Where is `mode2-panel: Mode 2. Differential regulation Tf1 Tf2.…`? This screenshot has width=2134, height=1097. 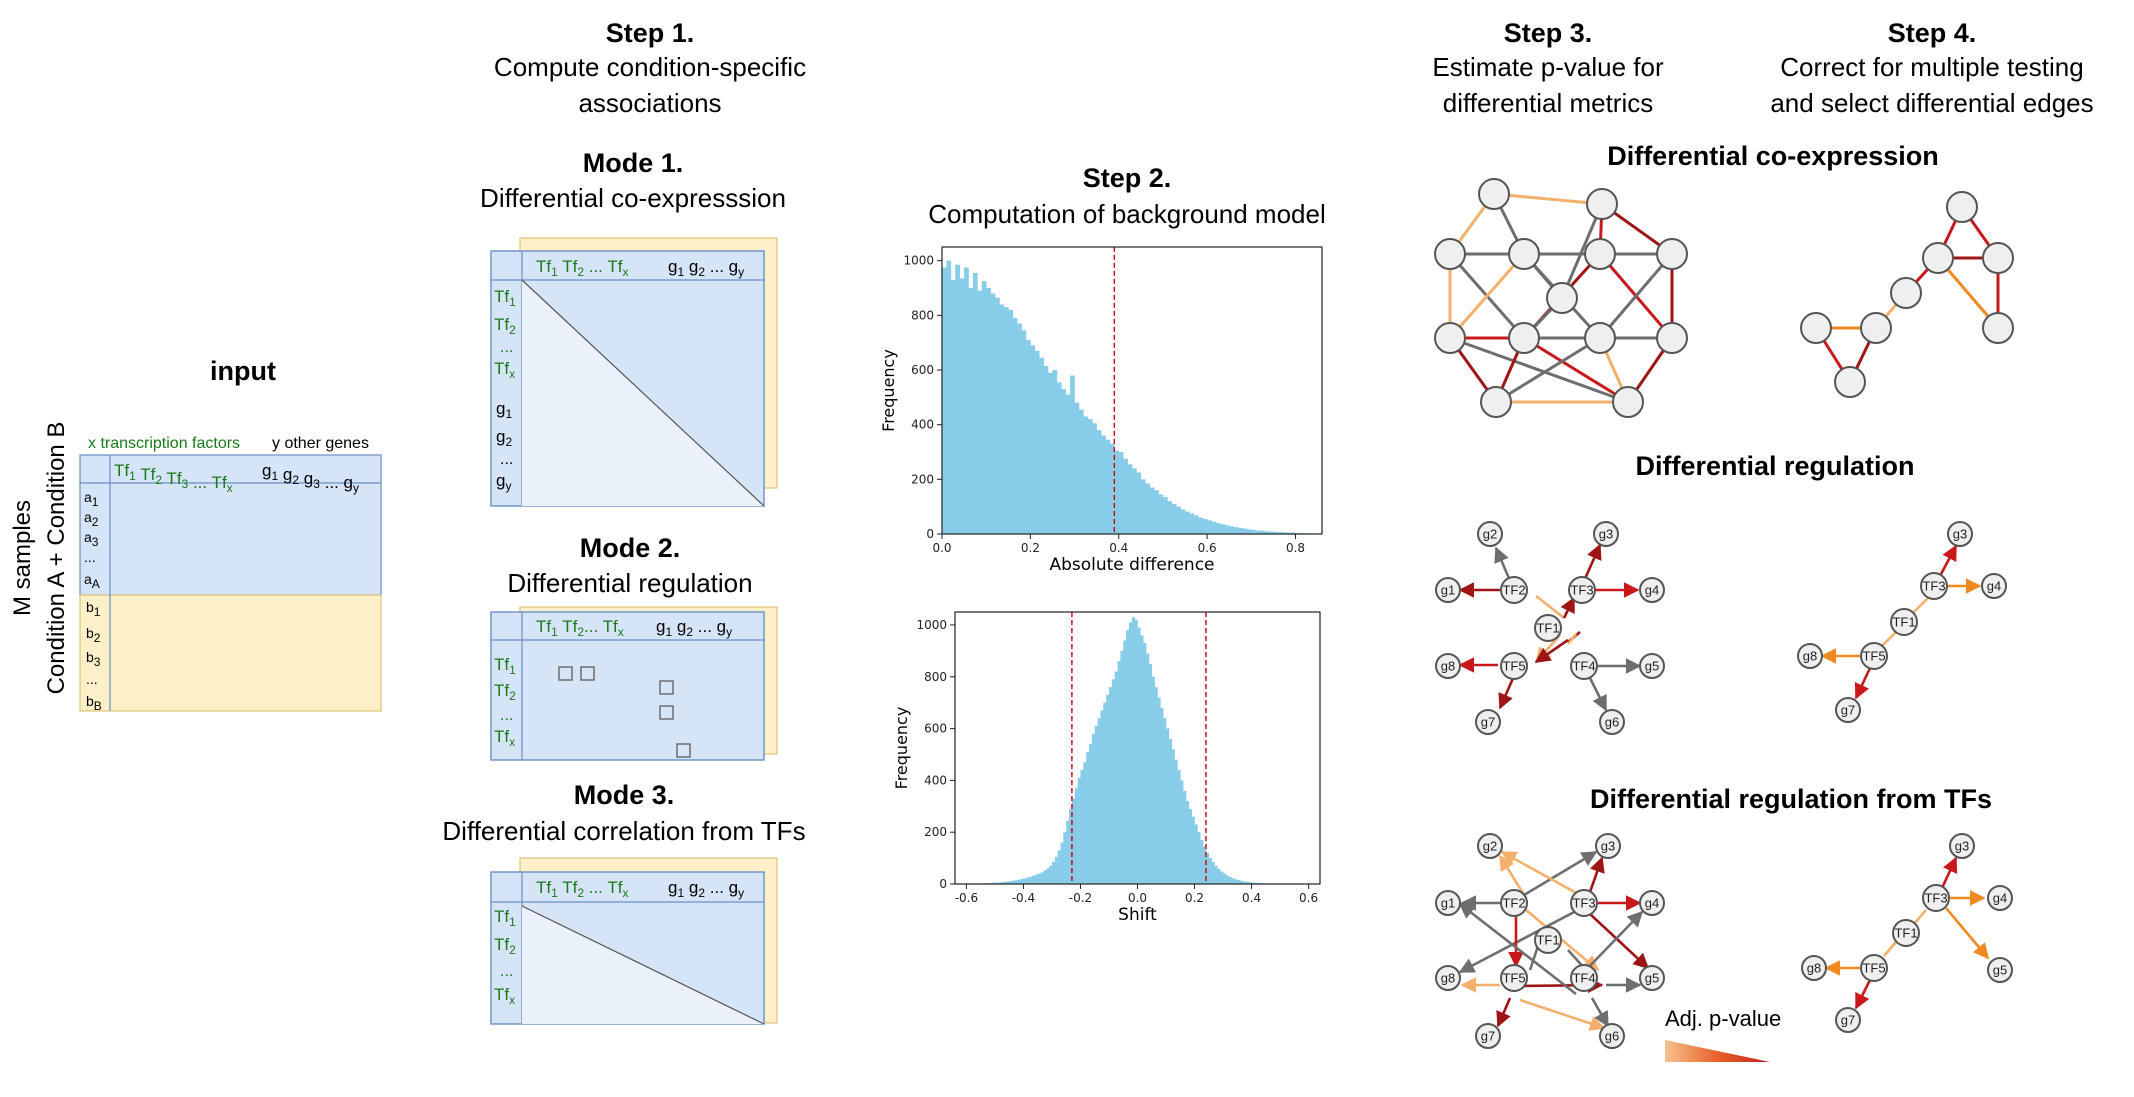
mode2-panel: Mode 2. Differential regulation Tf1 Tf2.… is located at coordinates (634, 647).